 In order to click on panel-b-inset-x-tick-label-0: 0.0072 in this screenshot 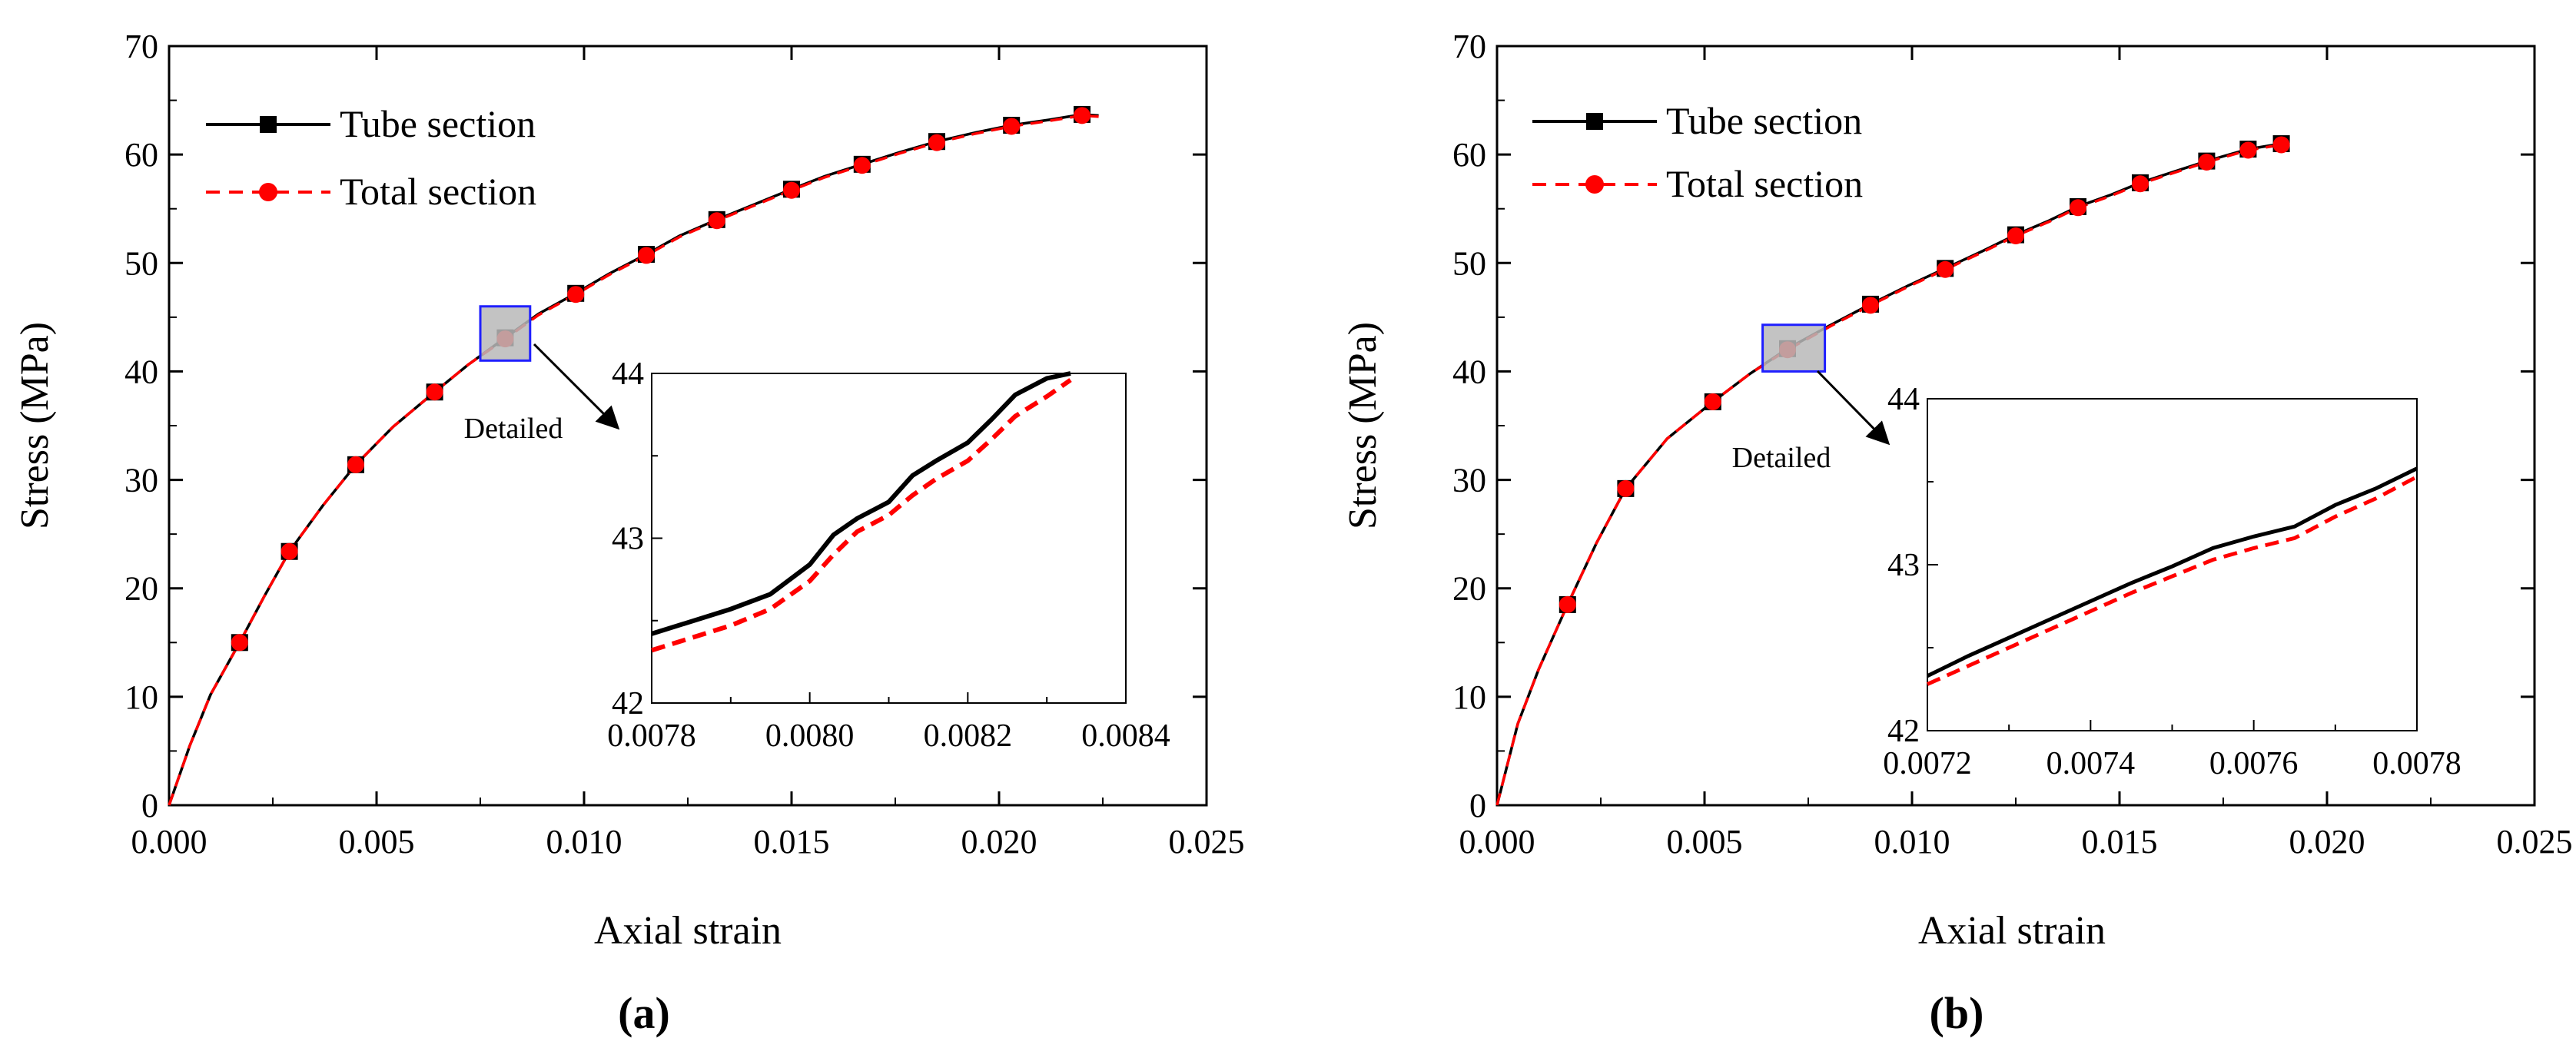, I will do `click(1927, 763)`.